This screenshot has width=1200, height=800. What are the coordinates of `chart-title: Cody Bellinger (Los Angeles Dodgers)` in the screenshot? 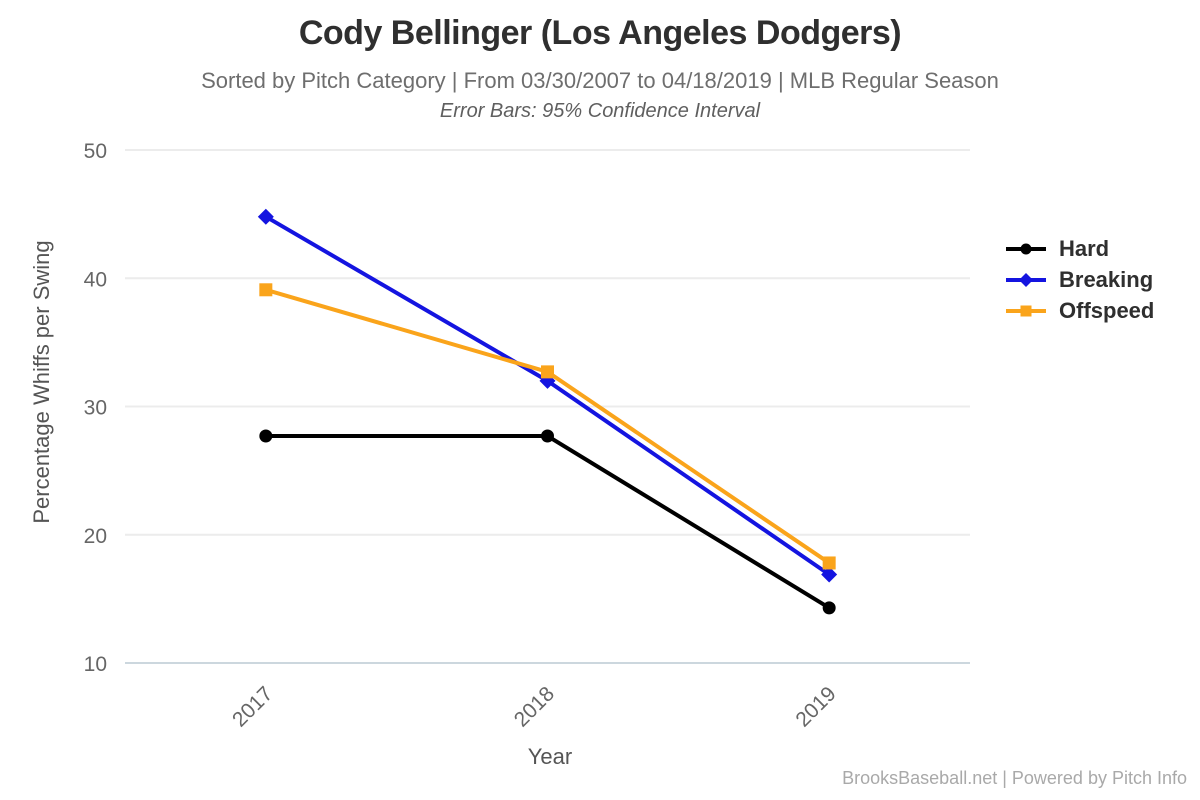 It's located at (600, 33).